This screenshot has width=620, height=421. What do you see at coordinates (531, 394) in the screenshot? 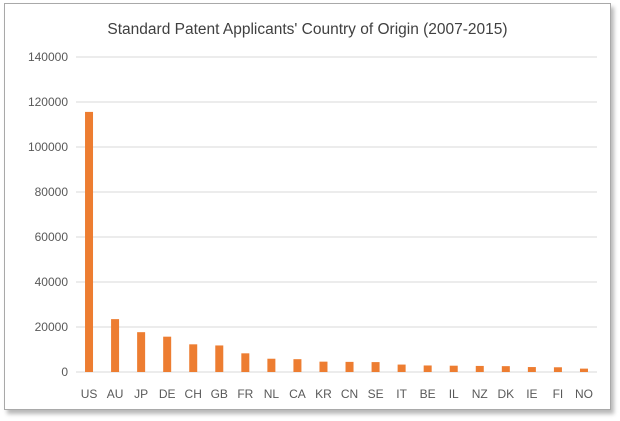
I see `x-tick-label: IE` at bounding box center [531, 394].